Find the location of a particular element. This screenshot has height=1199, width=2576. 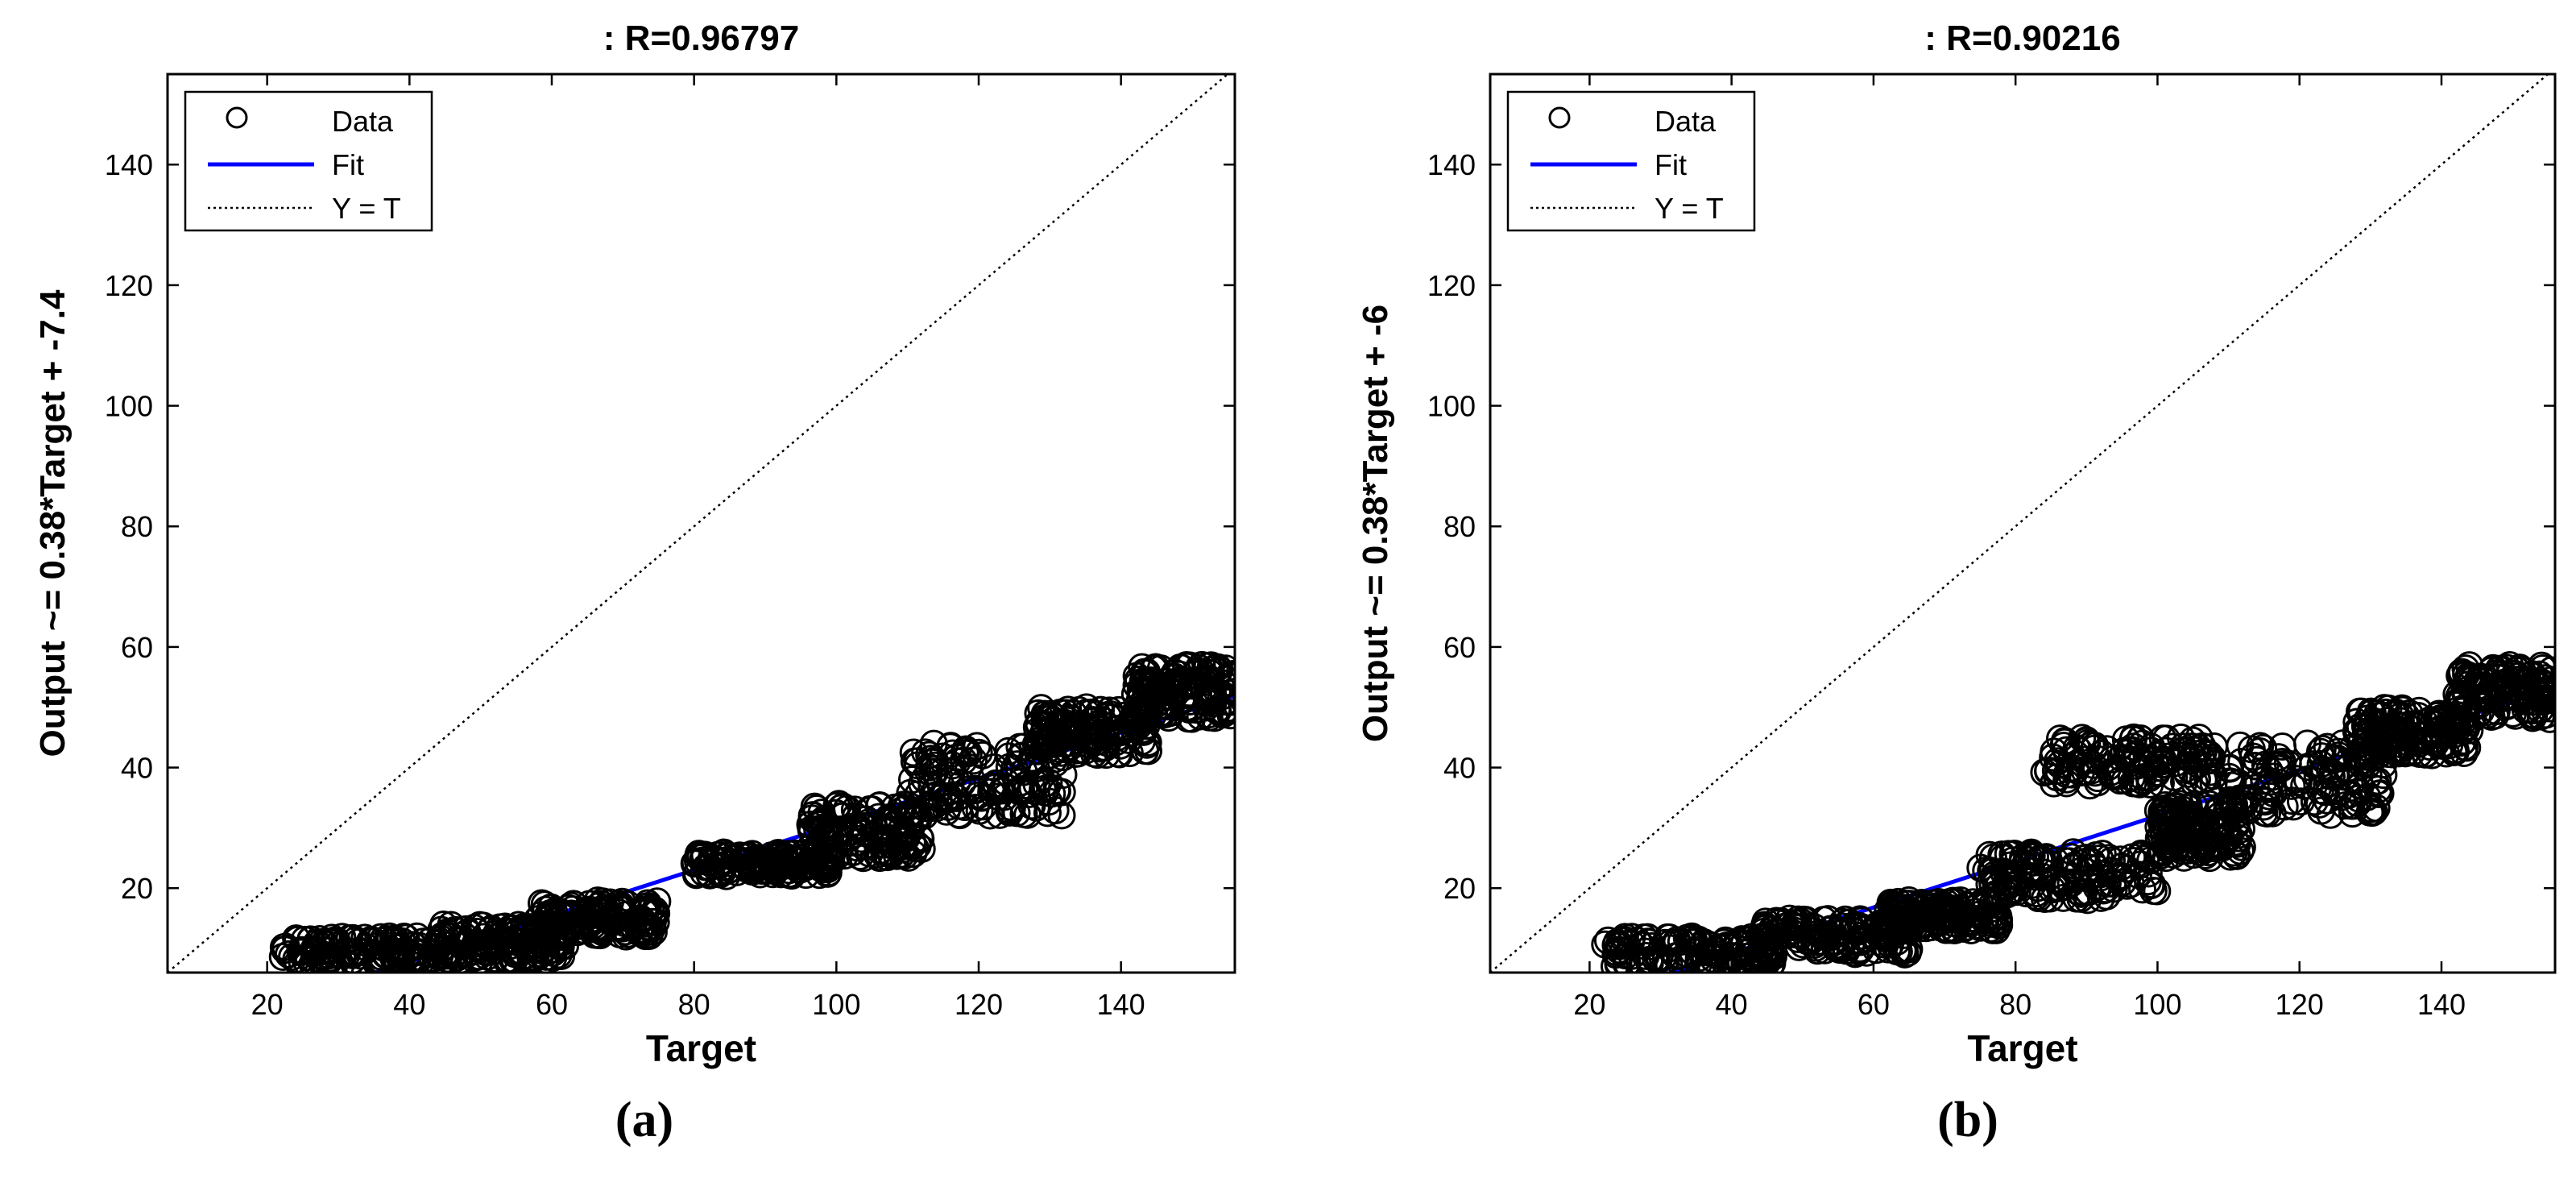

y-tick-label: 40 is located at coordinates (1459, 768).